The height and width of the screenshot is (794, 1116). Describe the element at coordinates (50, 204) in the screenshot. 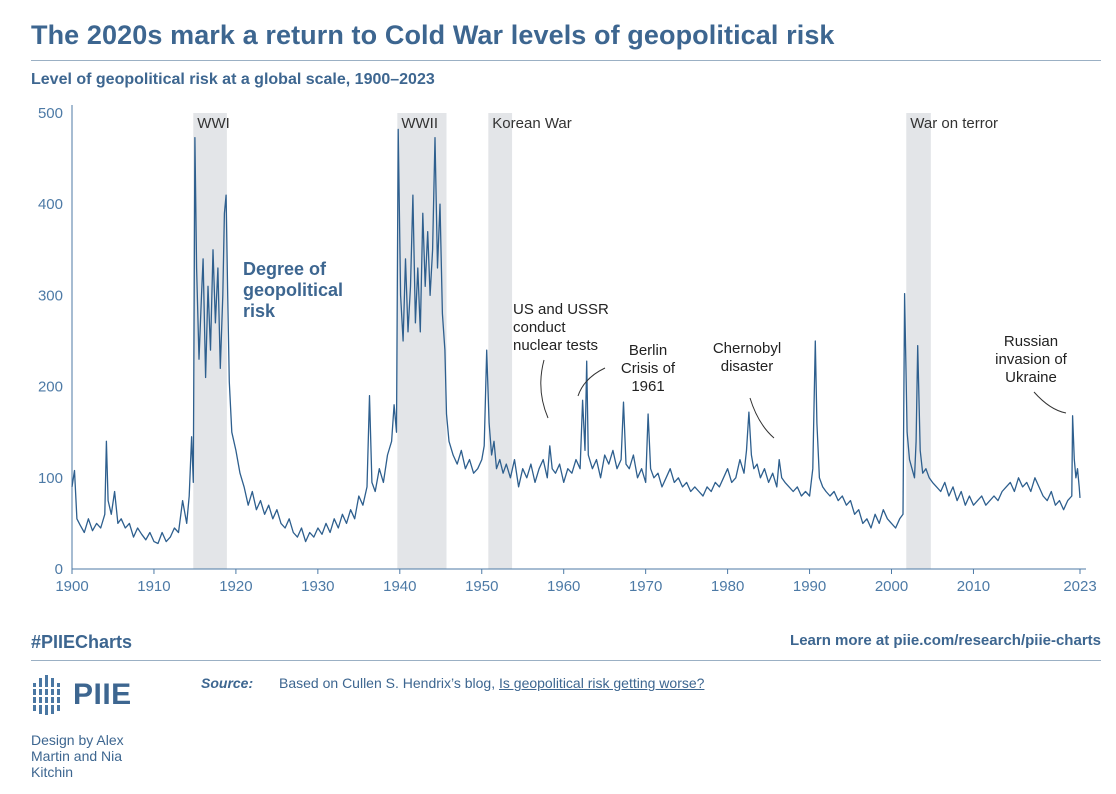

I see `y-tick-label: 400` at that location.